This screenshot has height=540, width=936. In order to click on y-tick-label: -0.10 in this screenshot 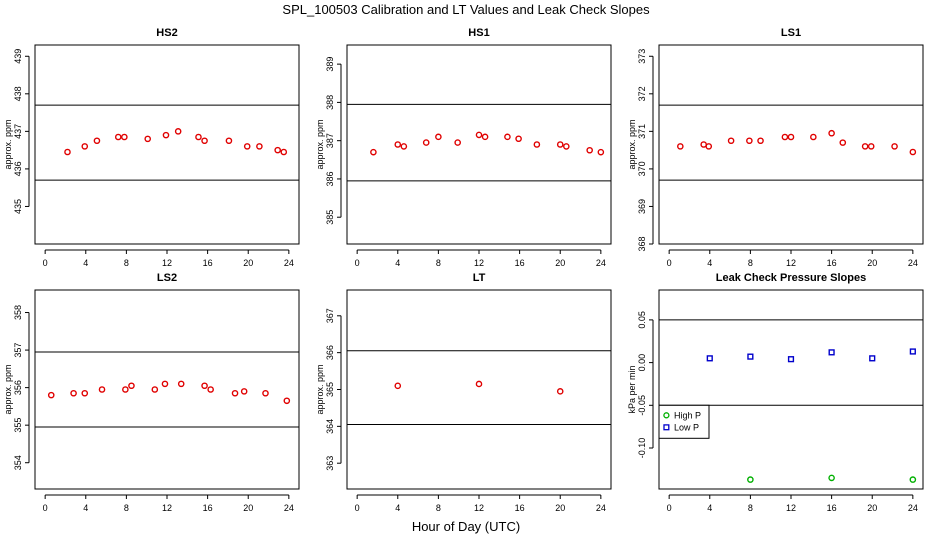, I will do `click(642, 448)`.